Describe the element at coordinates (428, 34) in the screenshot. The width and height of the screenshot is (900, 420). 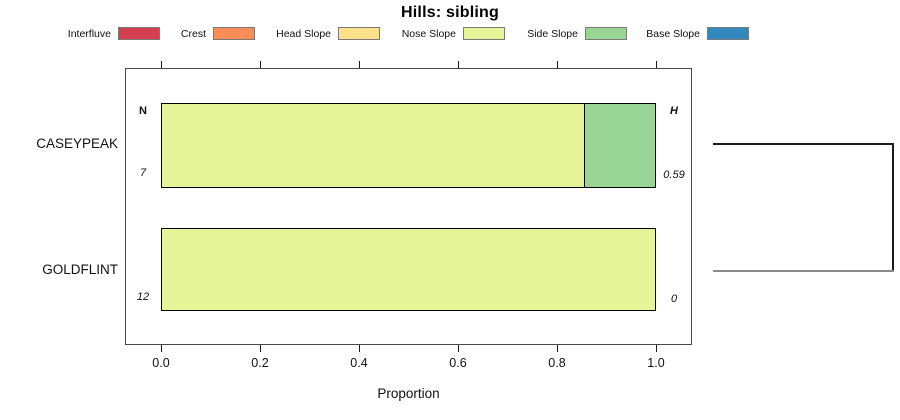
I see `legend-label-nose-slope: Nose Slope` at that location.